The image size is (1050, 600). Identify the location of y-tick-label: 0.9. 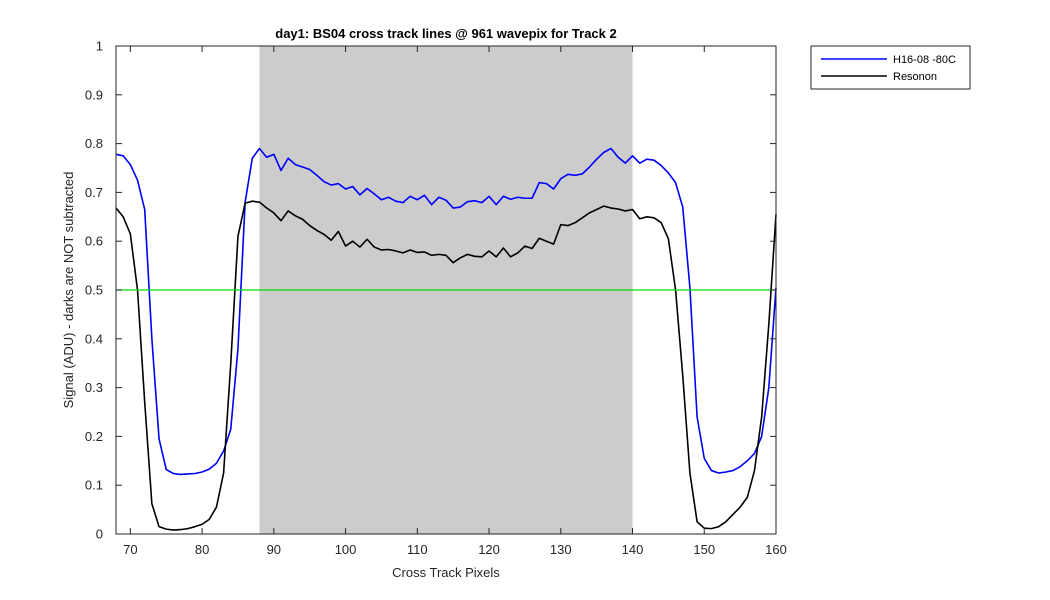
(94, 94).